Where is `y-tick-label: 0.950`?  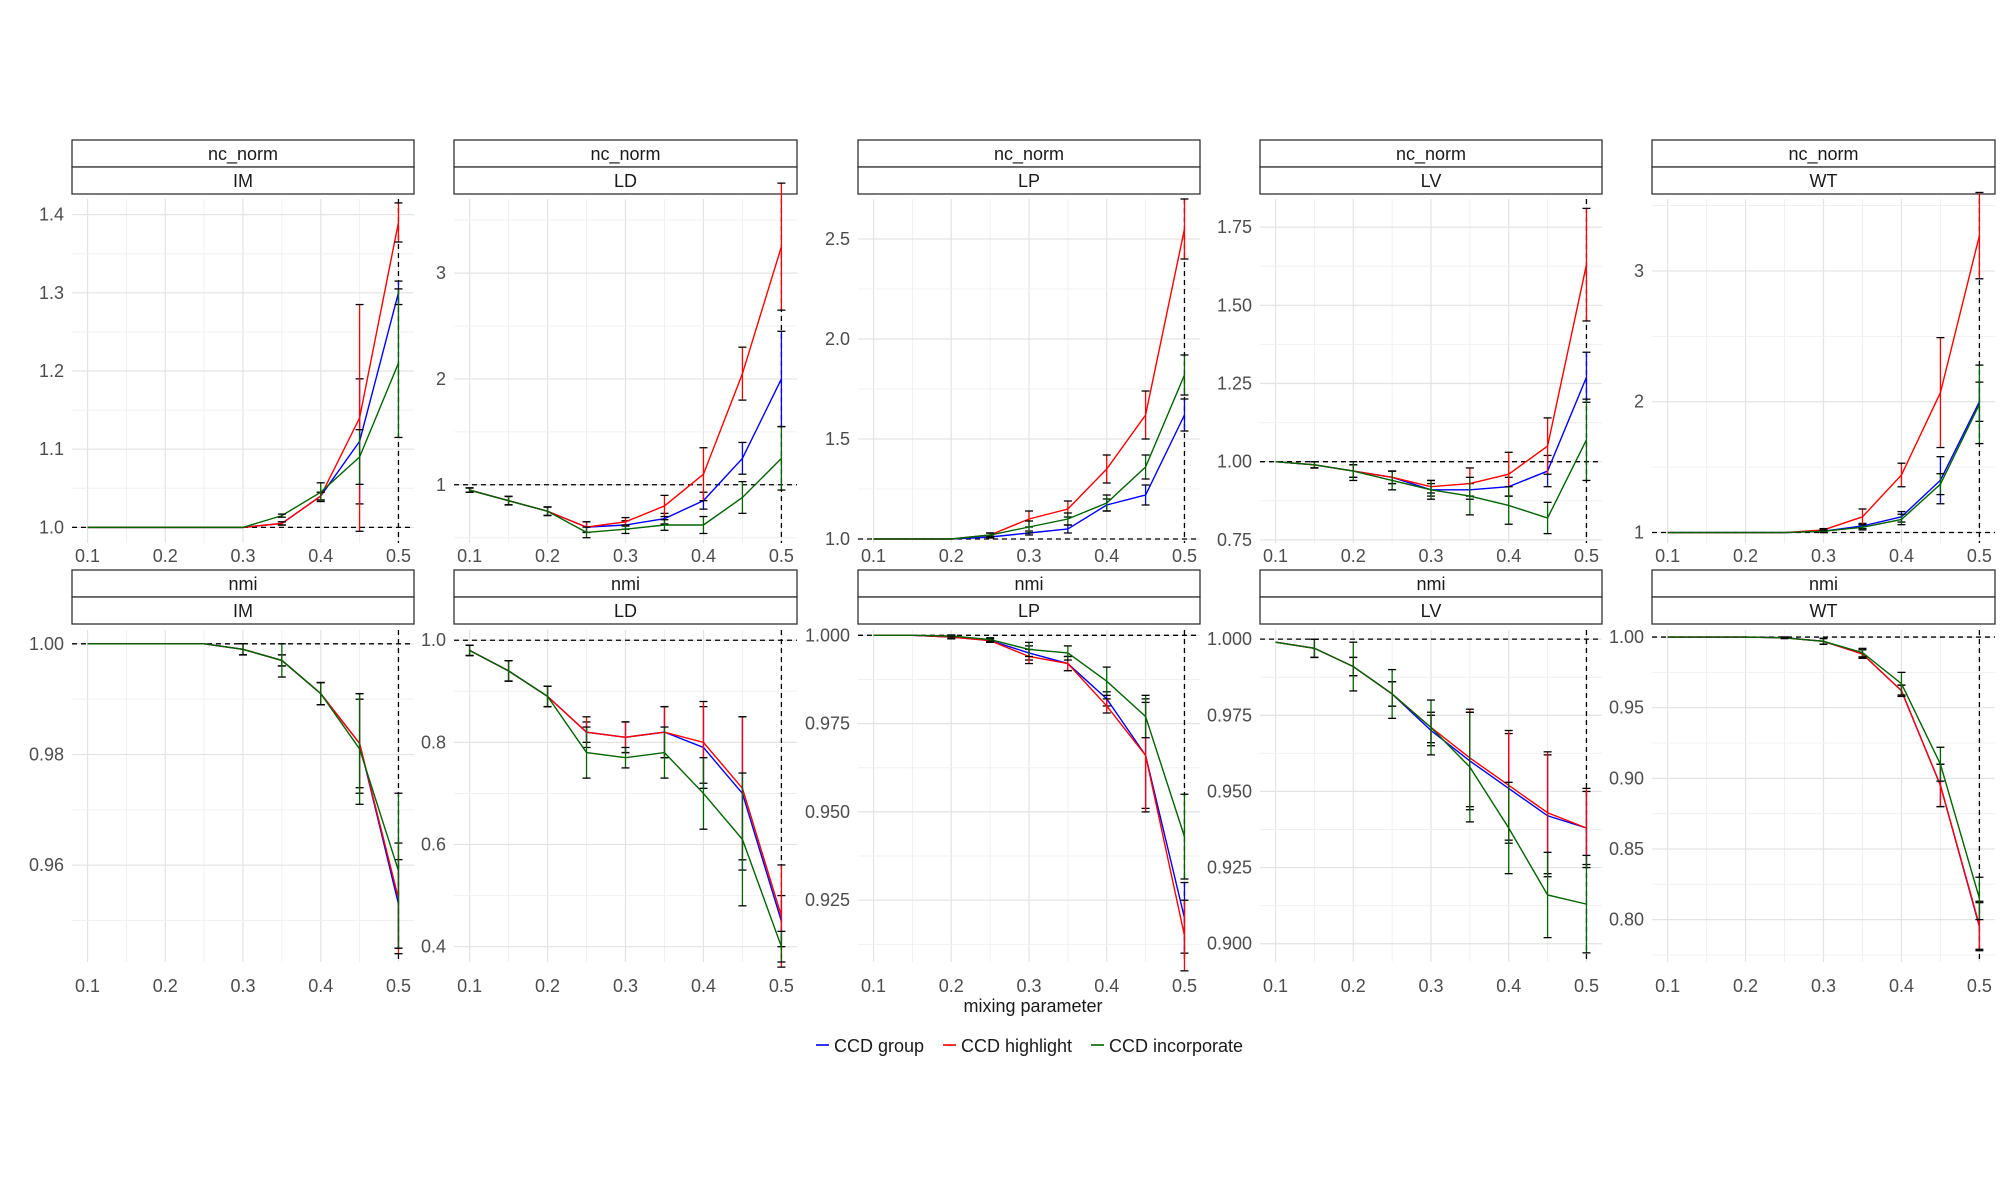
y-tick-label: 0.950 is located at coordinates (827, 812).